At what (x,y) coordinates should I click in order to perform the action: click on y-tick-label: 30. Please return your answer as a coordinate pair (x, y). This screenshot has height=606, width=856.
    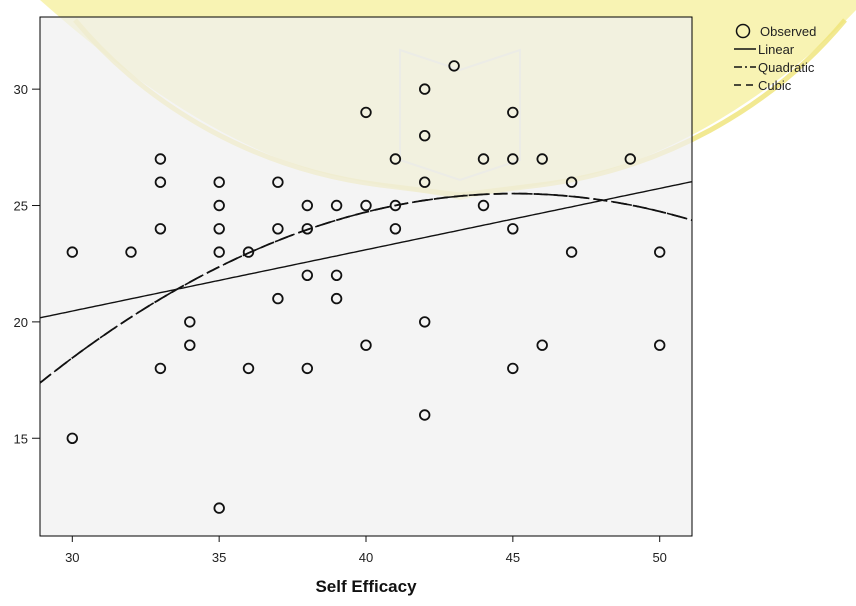
    Looking at the image, I should click on (21, 89).